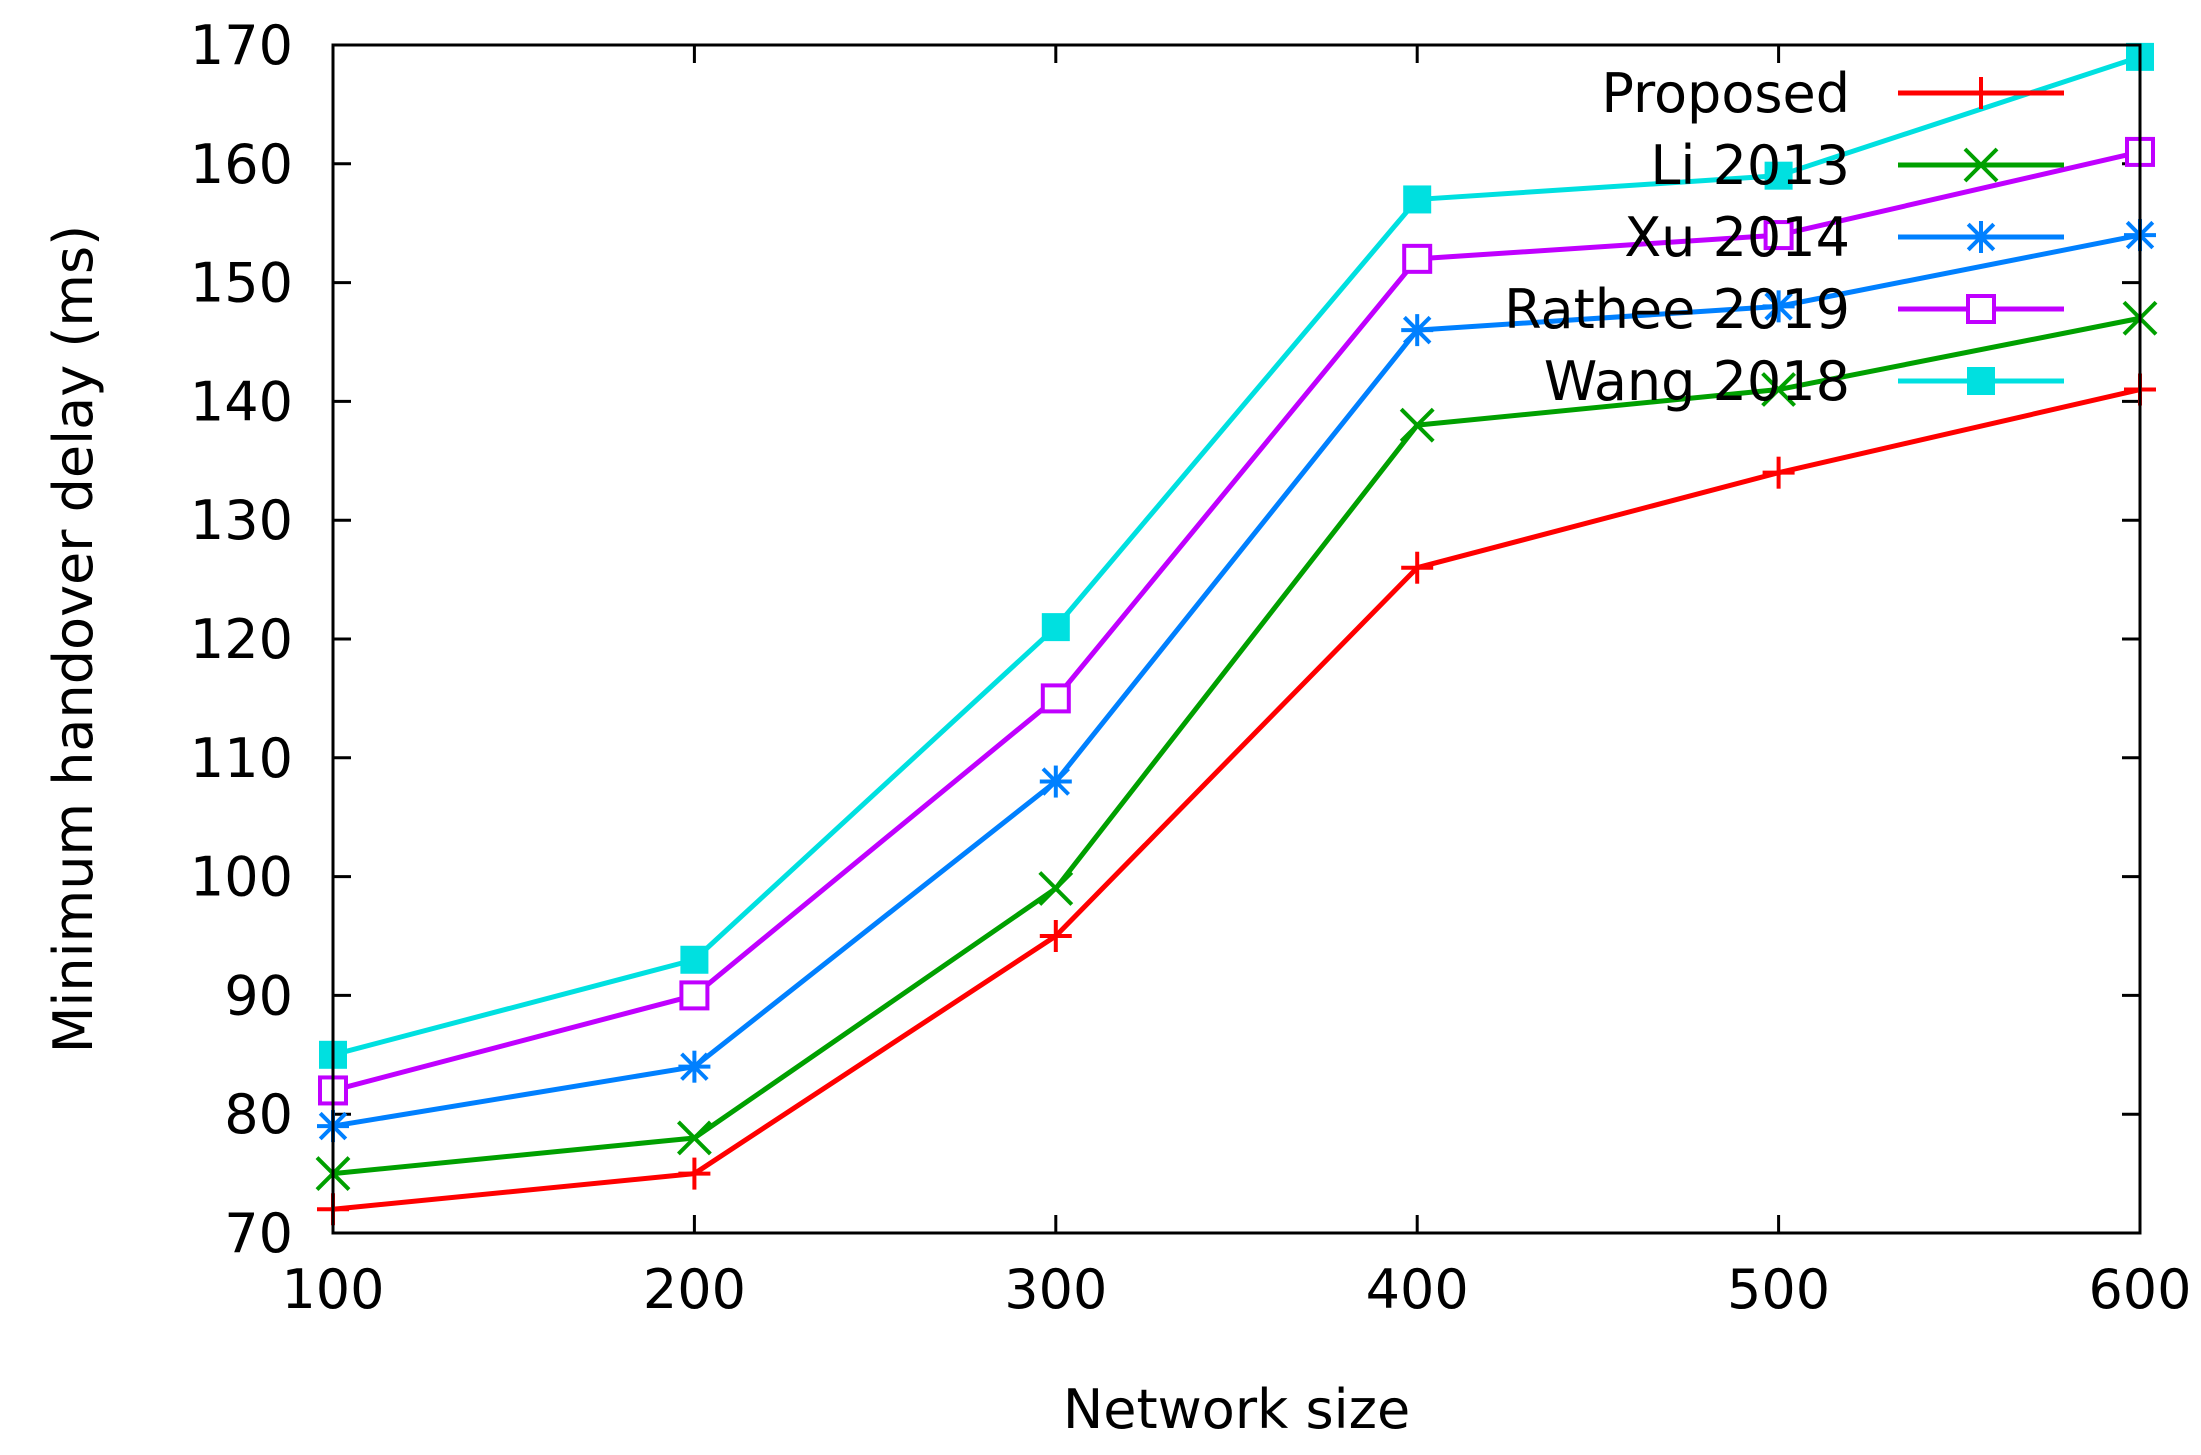 The height and width of the screenshot is (1455, 2201). What do you see at coordinates (241, 164) in the screenshot?
I see `y-tick-label: 160` at bounding box center [241, 164].